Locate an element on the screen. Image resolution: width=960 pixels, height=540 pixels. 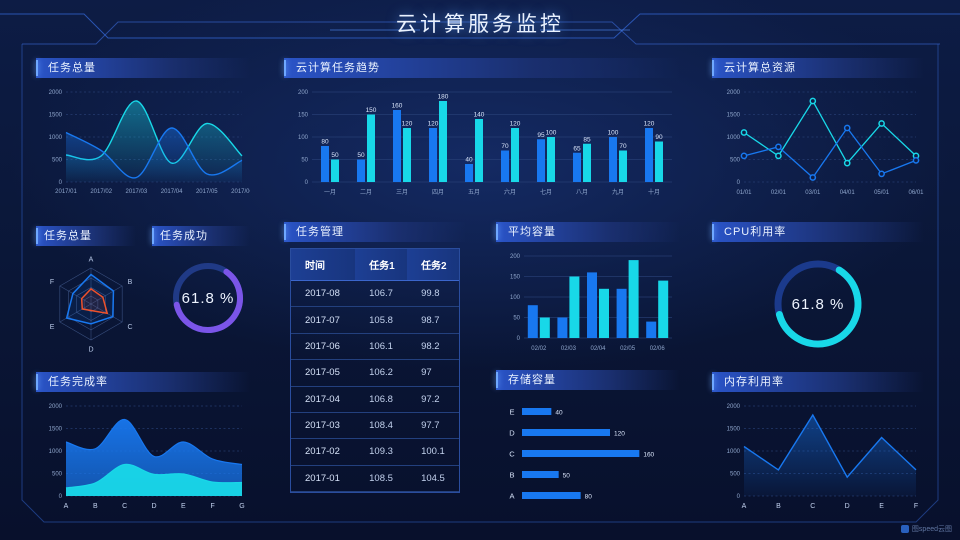
table-cell: 108.4 is located at coordinates (381, 426).